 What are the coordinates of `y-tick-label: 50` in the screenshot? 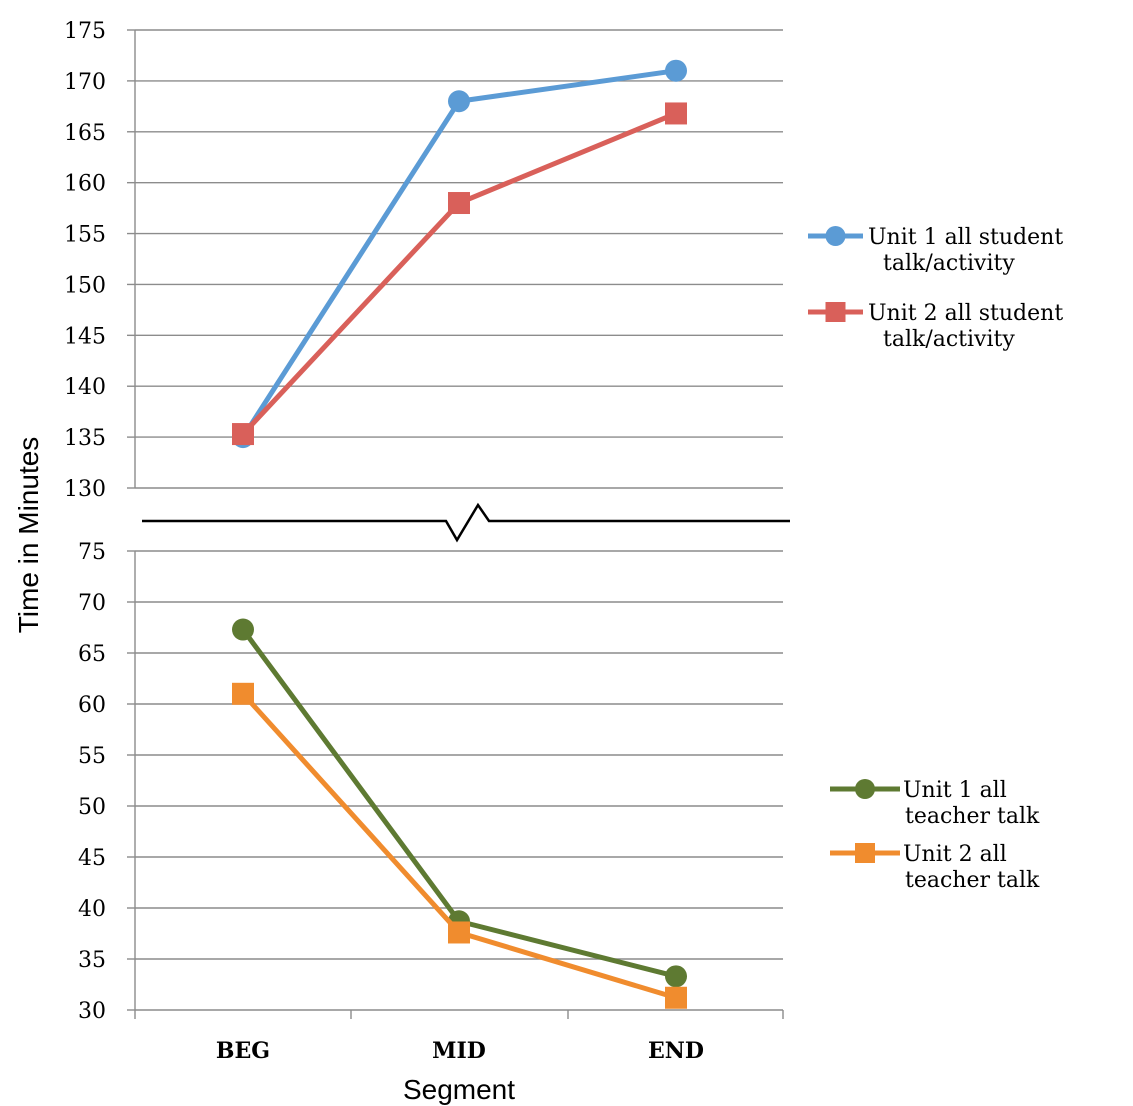 It's located at (92, 807).